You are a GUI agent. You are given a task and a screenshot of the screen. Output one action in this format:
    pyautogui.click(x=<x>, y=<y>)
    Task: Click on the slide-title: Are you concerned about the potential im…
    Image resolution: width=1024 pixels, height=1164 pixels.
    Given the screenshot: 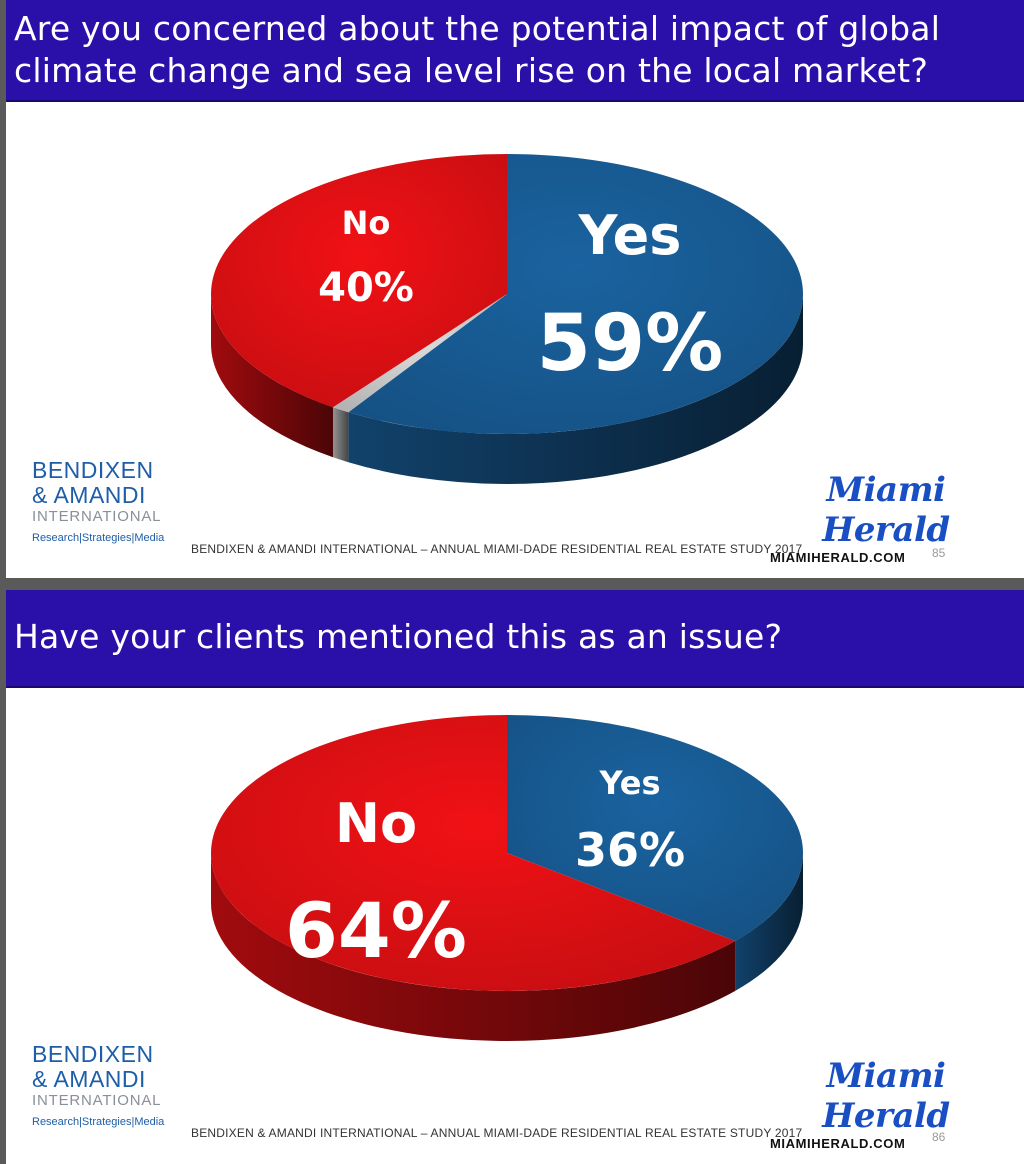 What is the action you would take?
    pyautogui.click(x=477, y=49)
    